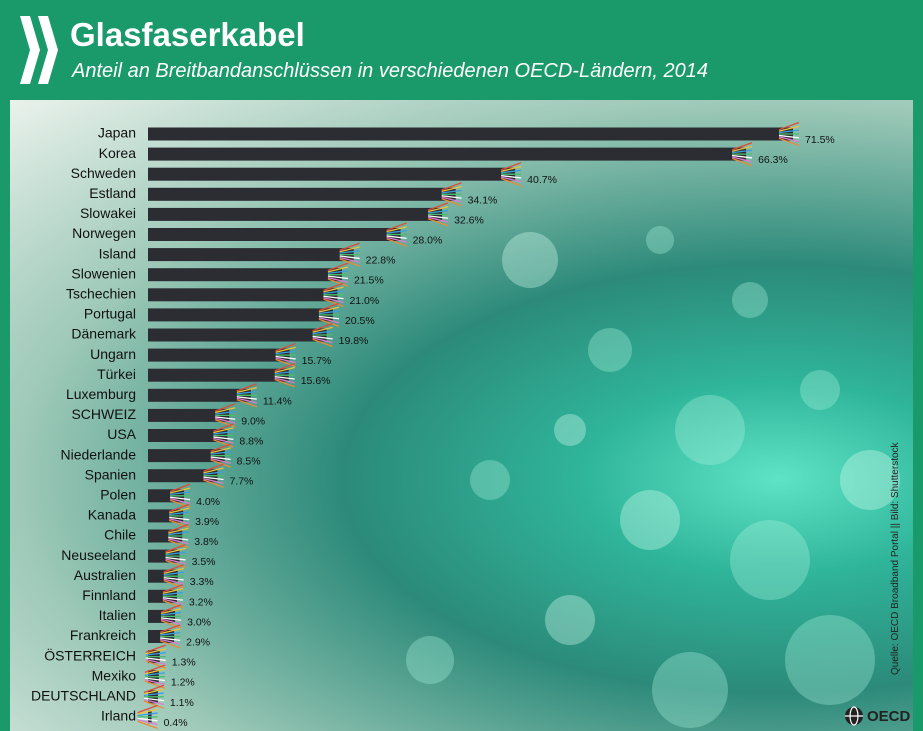  I want to click on category-label: Finnland, so click(109, 595).